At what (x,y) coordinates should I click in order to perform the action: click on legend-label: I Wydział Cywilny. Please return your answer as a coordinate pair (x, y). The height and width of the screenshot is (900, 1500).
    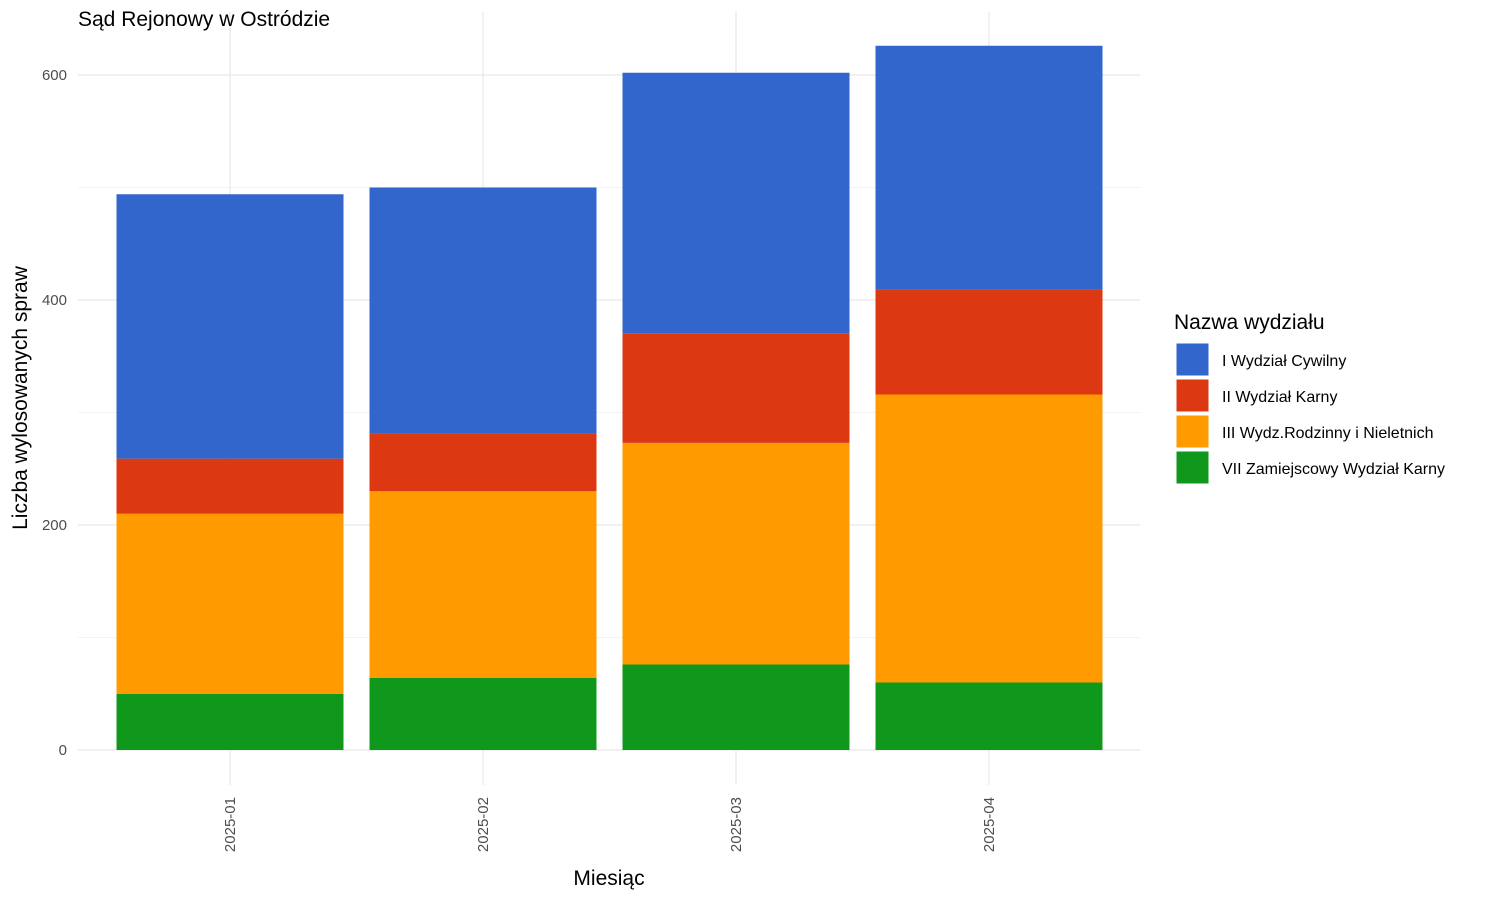
    Looking at the image, I should click on (1284, 361).